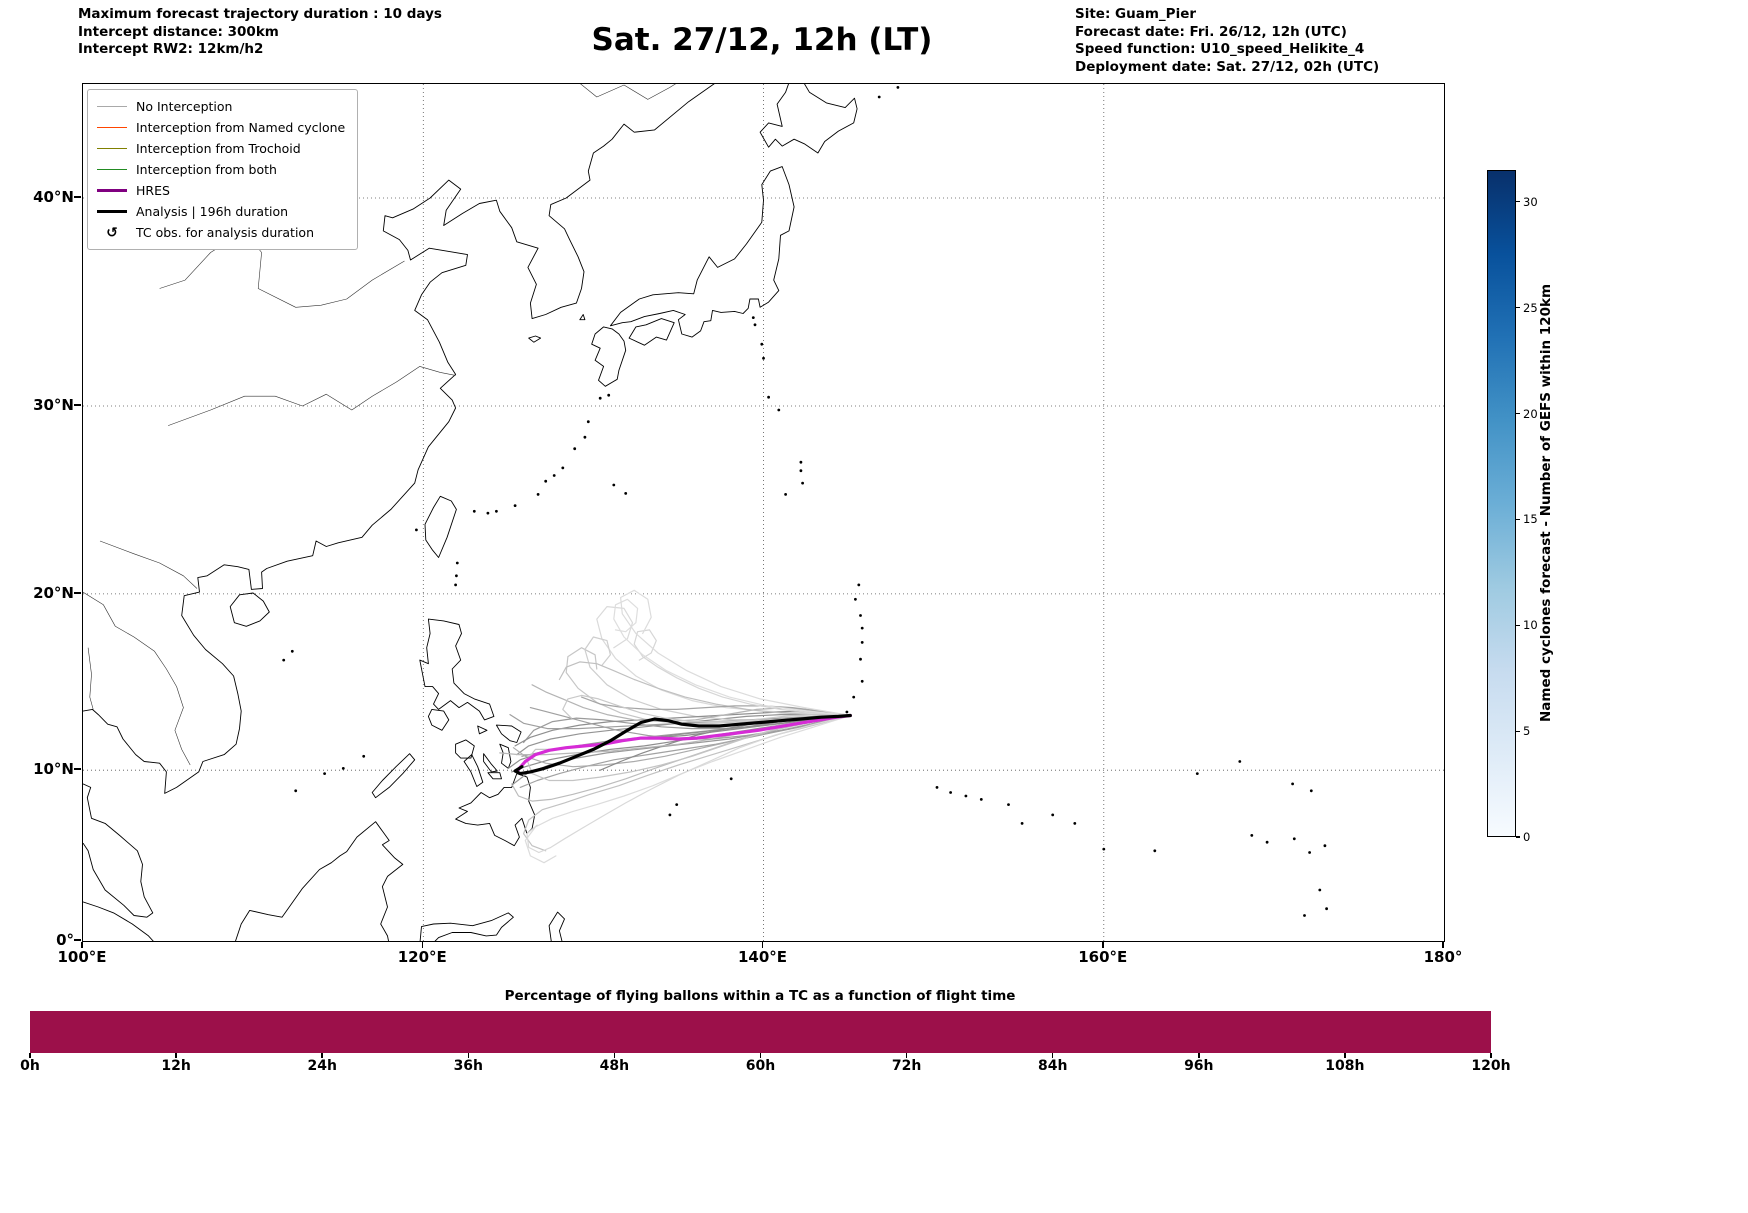  What do you see at coordinates (1345, 1066) in the screenshot?
I see `bar-x-tick-label: 108h` at bounding box center [1345, 1066].